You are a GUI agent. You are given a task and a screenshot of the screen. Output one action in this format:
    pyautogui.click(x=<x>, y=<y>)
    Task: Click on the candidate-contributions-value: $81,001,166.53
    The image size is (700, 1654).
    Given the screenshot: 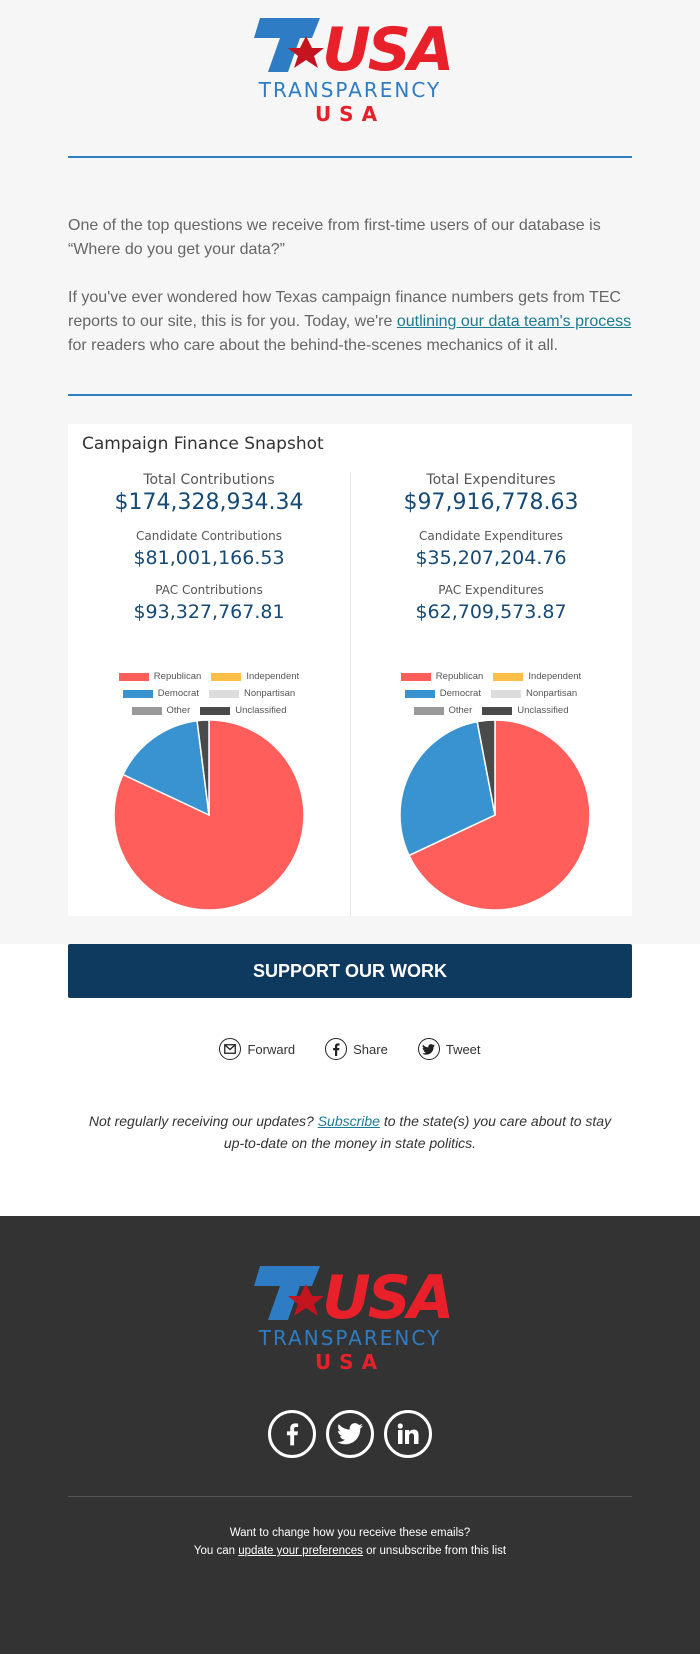 What is the action you would take?
    pyautogui.click(x=209, y=558)
    